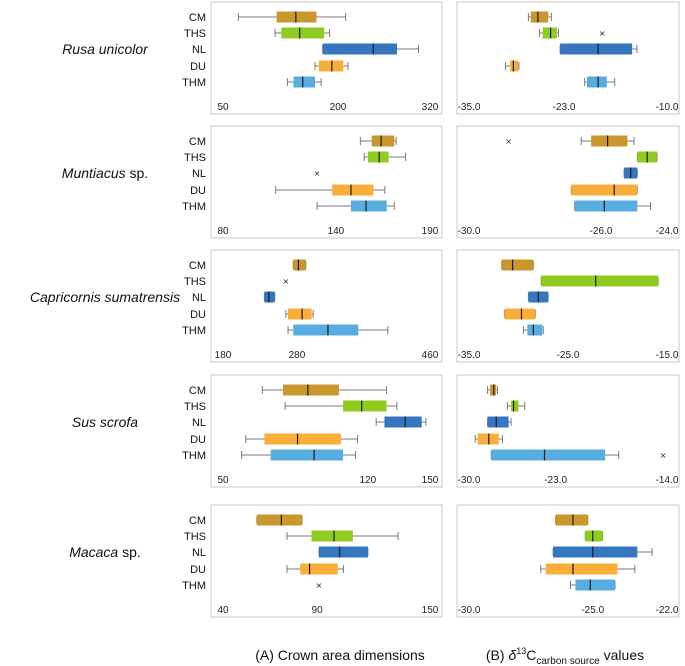  Describe the element at coordinates (667, 610) in the screenshot. I see `tick-label: -22.0` at that location.